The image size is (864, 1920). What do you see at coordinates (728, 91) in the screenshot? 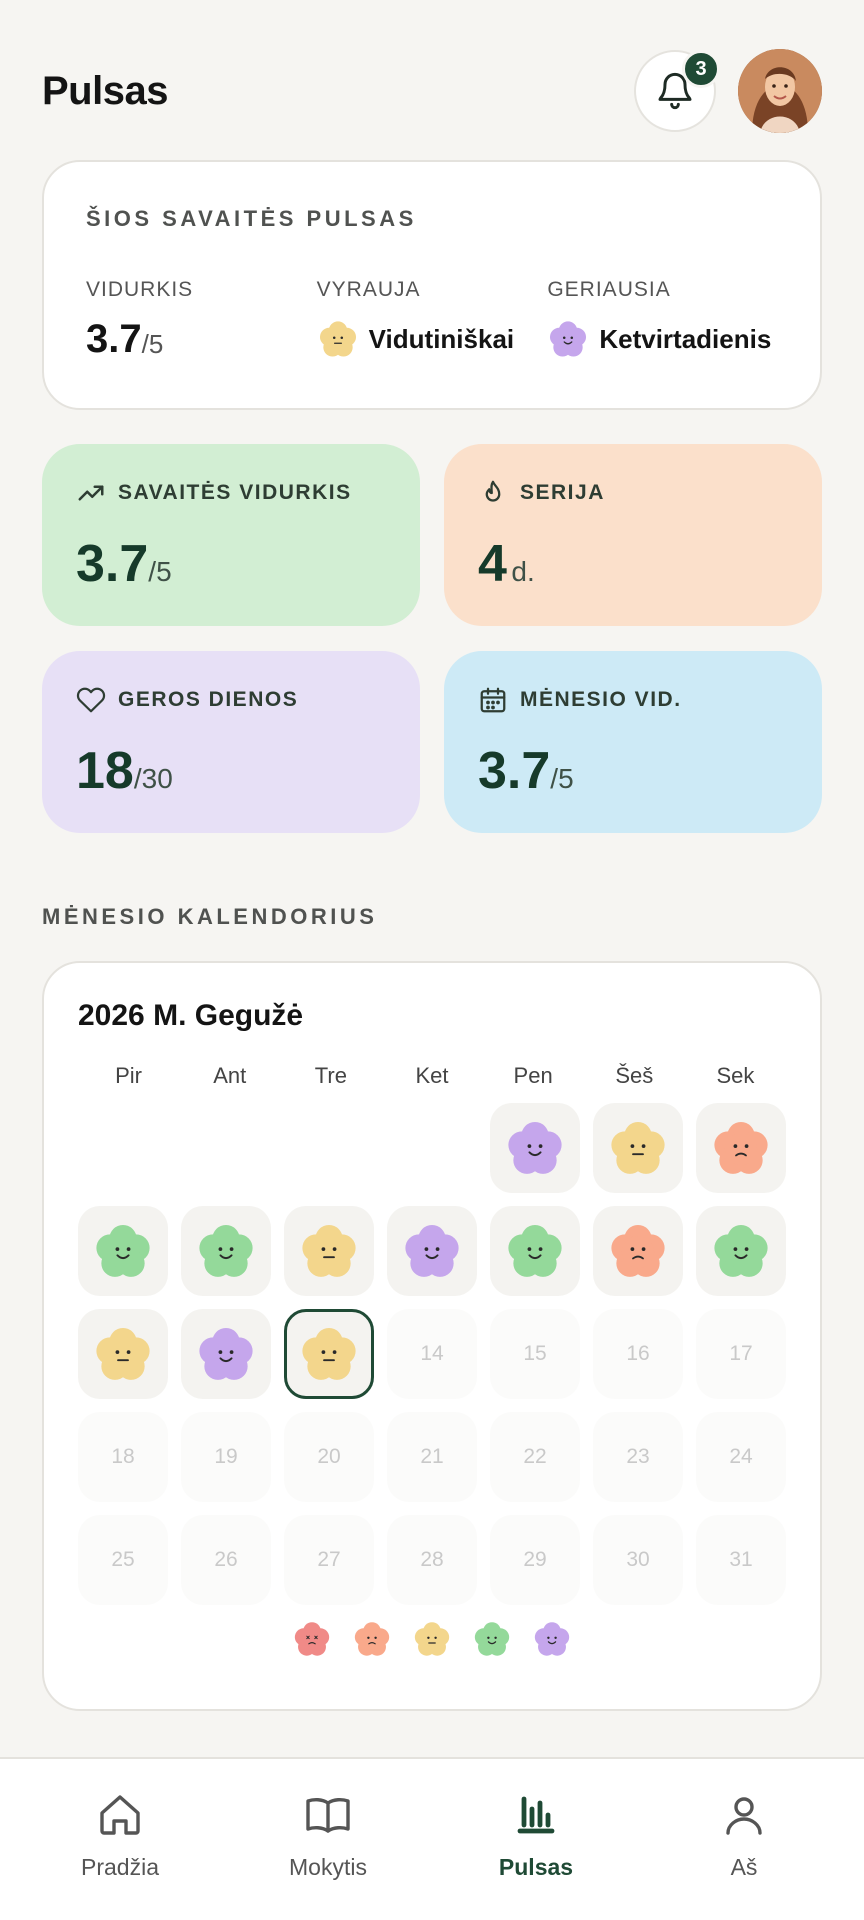
I see `header-actions: 3` at bounding box center [728, 91].